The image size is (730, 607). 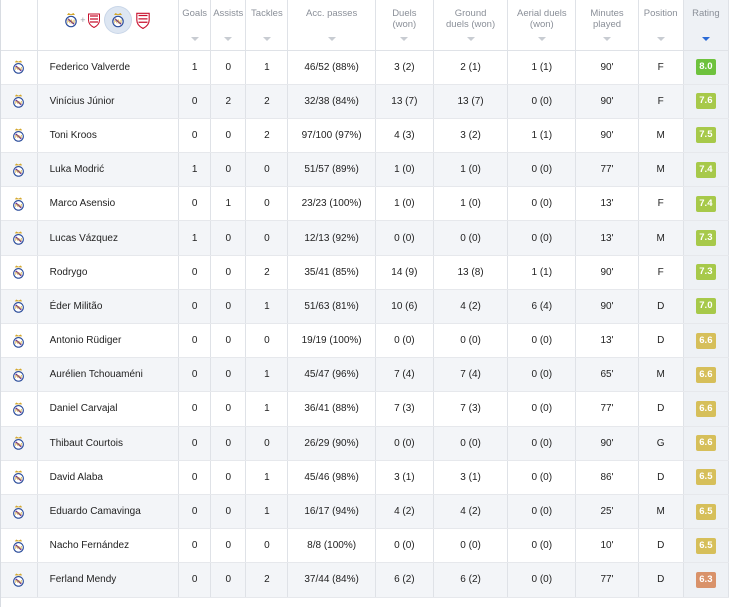 What do you see at coordinates (108, 307) in the screenshot?
I see `player-name: Éder Militão` at bounding box center [108, 307].